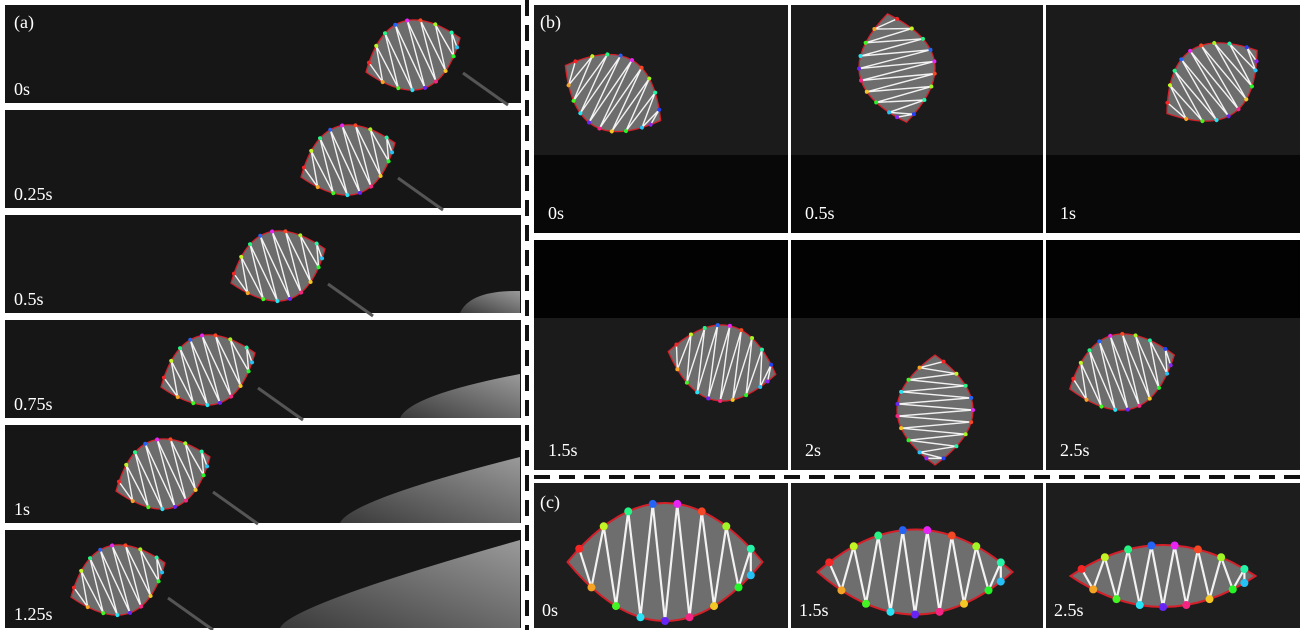 The width and height of the screenshot is (1304, 630). What do you see at coordinates (563, 450) in the screenshot?
I see `time-label: 1.5s` at bounding box center [563, 450].